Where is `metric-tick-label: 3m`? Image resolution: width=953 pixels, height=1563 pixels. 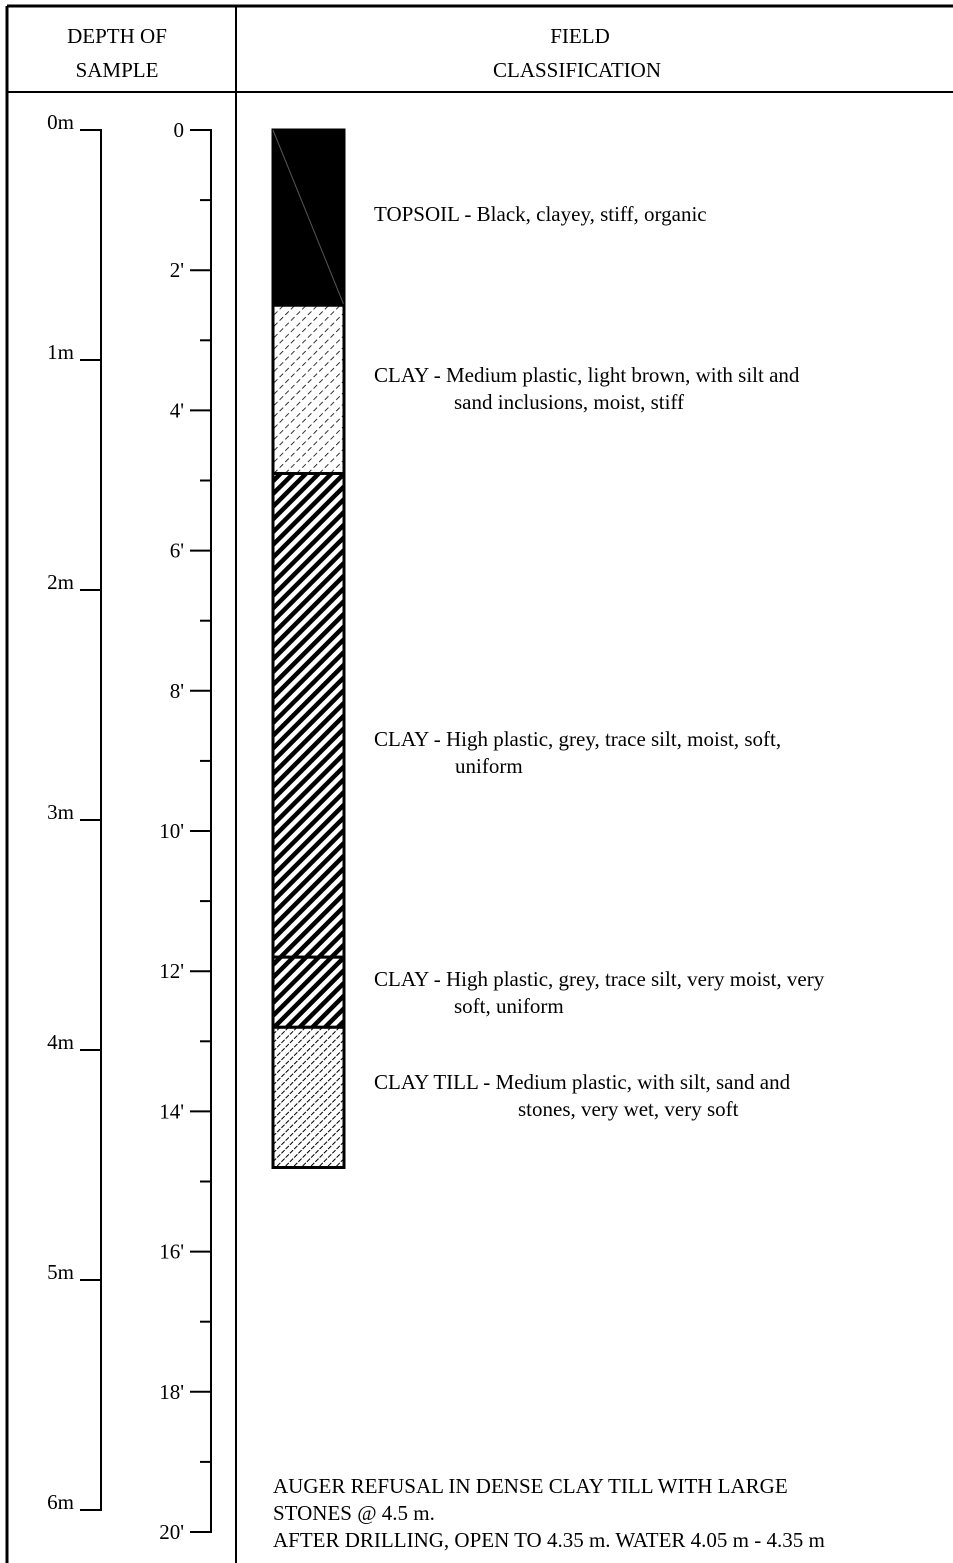 metric-tick-label: 3m is located at coordinates (60, 812).